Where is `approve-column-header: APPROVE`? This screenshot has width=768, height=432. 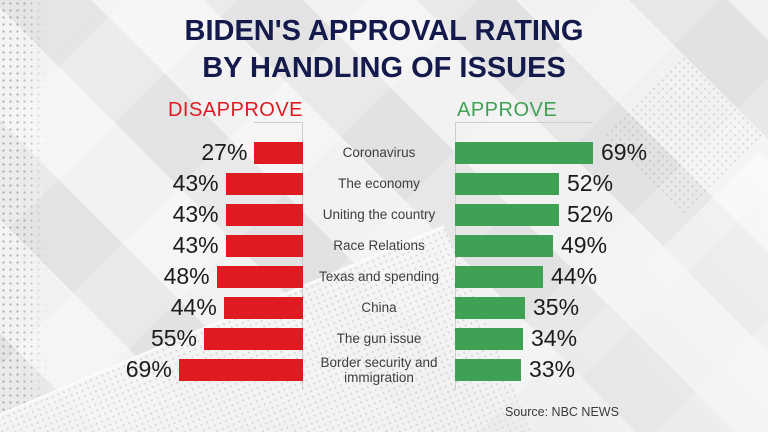
approve-column-header: APPROVE is located at coordinates (507, 110).